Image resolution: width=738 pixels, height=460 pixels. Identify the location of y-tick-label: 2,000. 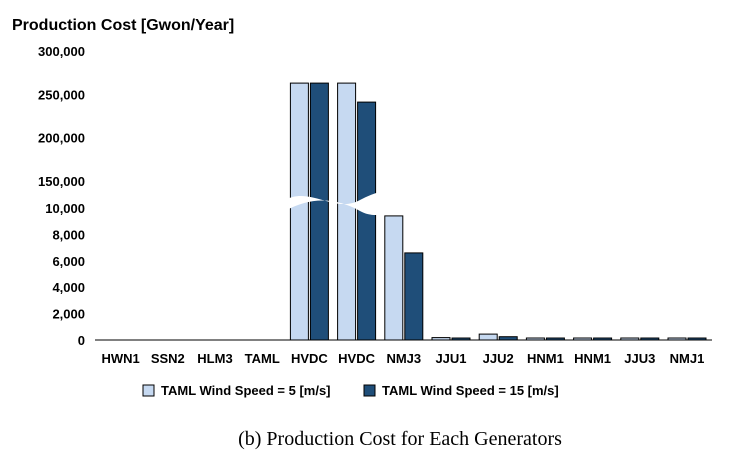
(68, 314).